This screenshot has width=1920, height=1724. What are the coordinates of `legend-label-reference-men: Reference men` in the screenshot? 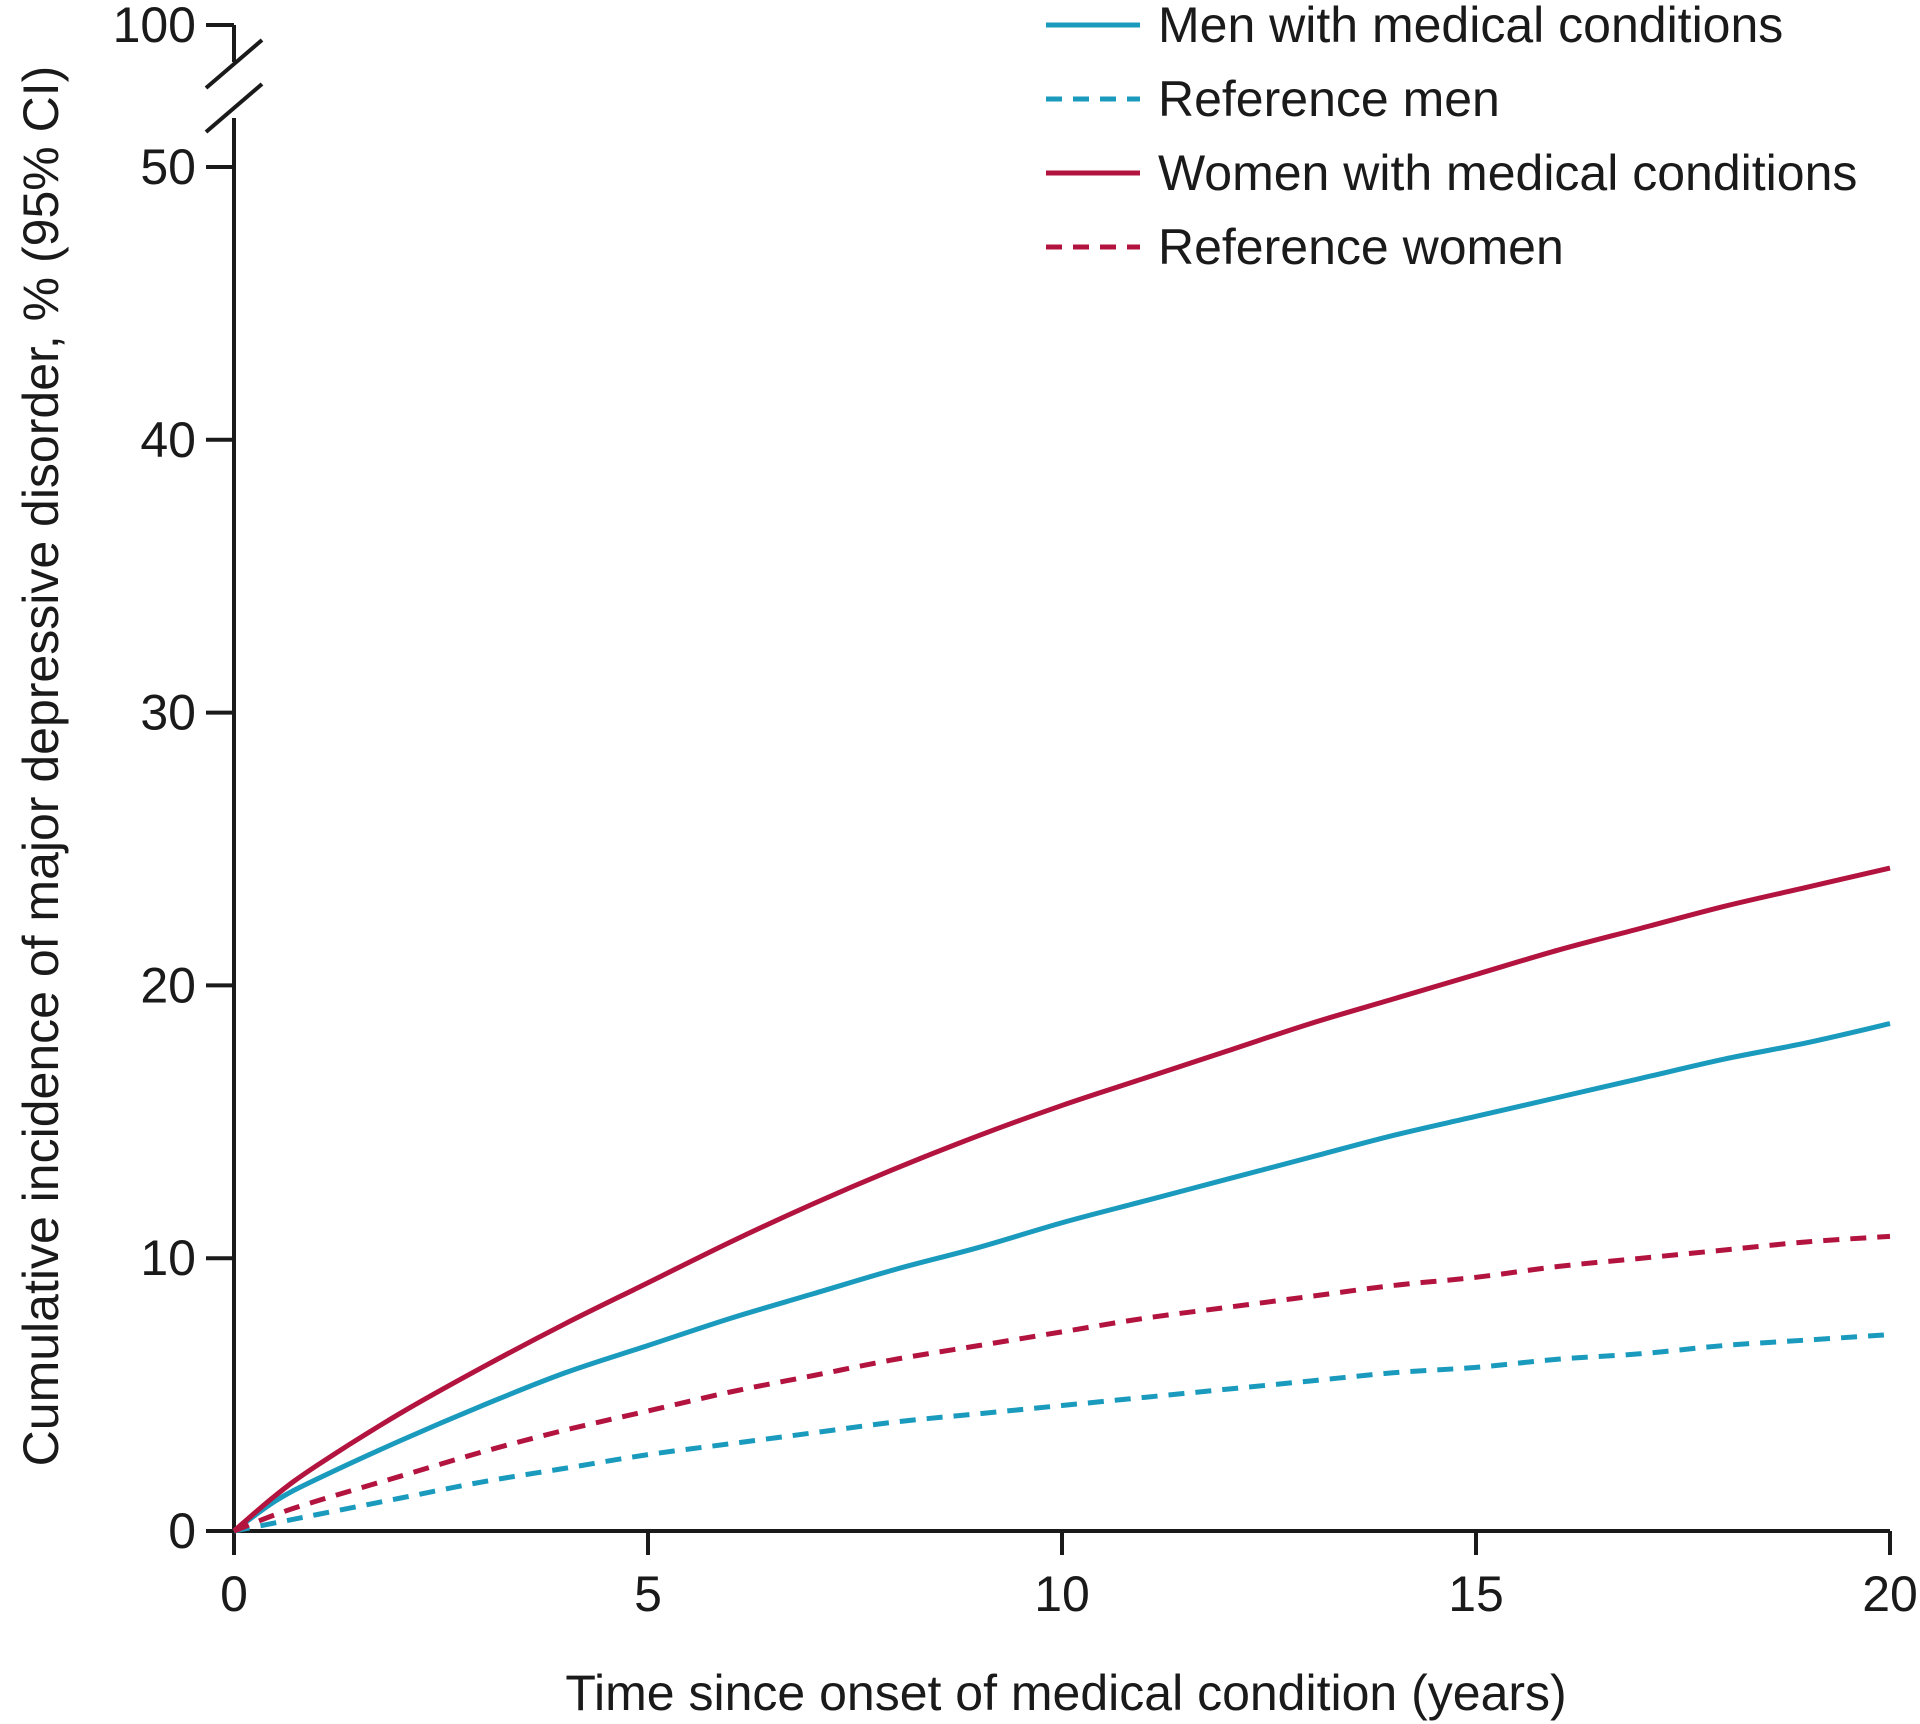 It's located at (1329, 99).